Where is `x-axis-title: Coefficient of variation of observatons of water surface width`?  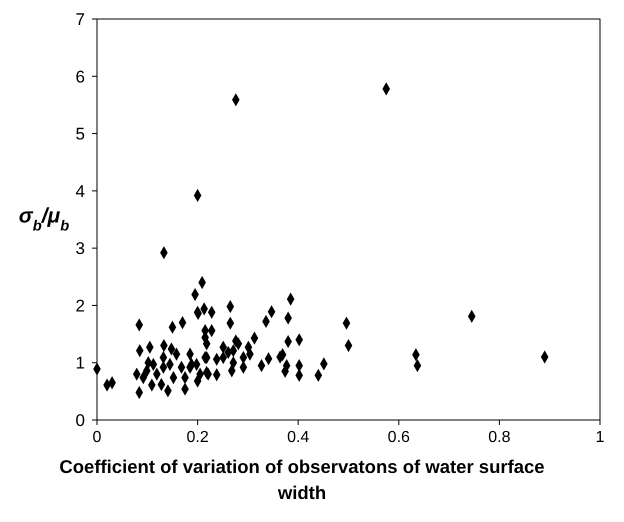 x-axis-title: Coefficient of variation of observatons of water surface width is located at coordinates (302, 480).